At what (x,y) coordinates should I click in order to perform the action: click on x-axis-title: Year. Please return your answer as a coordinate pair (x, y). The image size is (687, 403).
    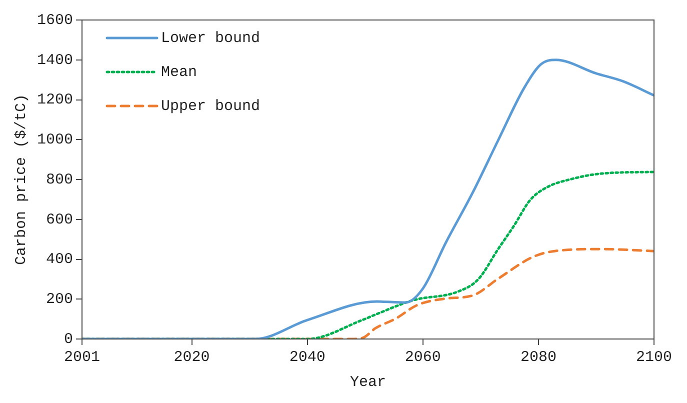
    Looking at the image, I should click on (368, 382).